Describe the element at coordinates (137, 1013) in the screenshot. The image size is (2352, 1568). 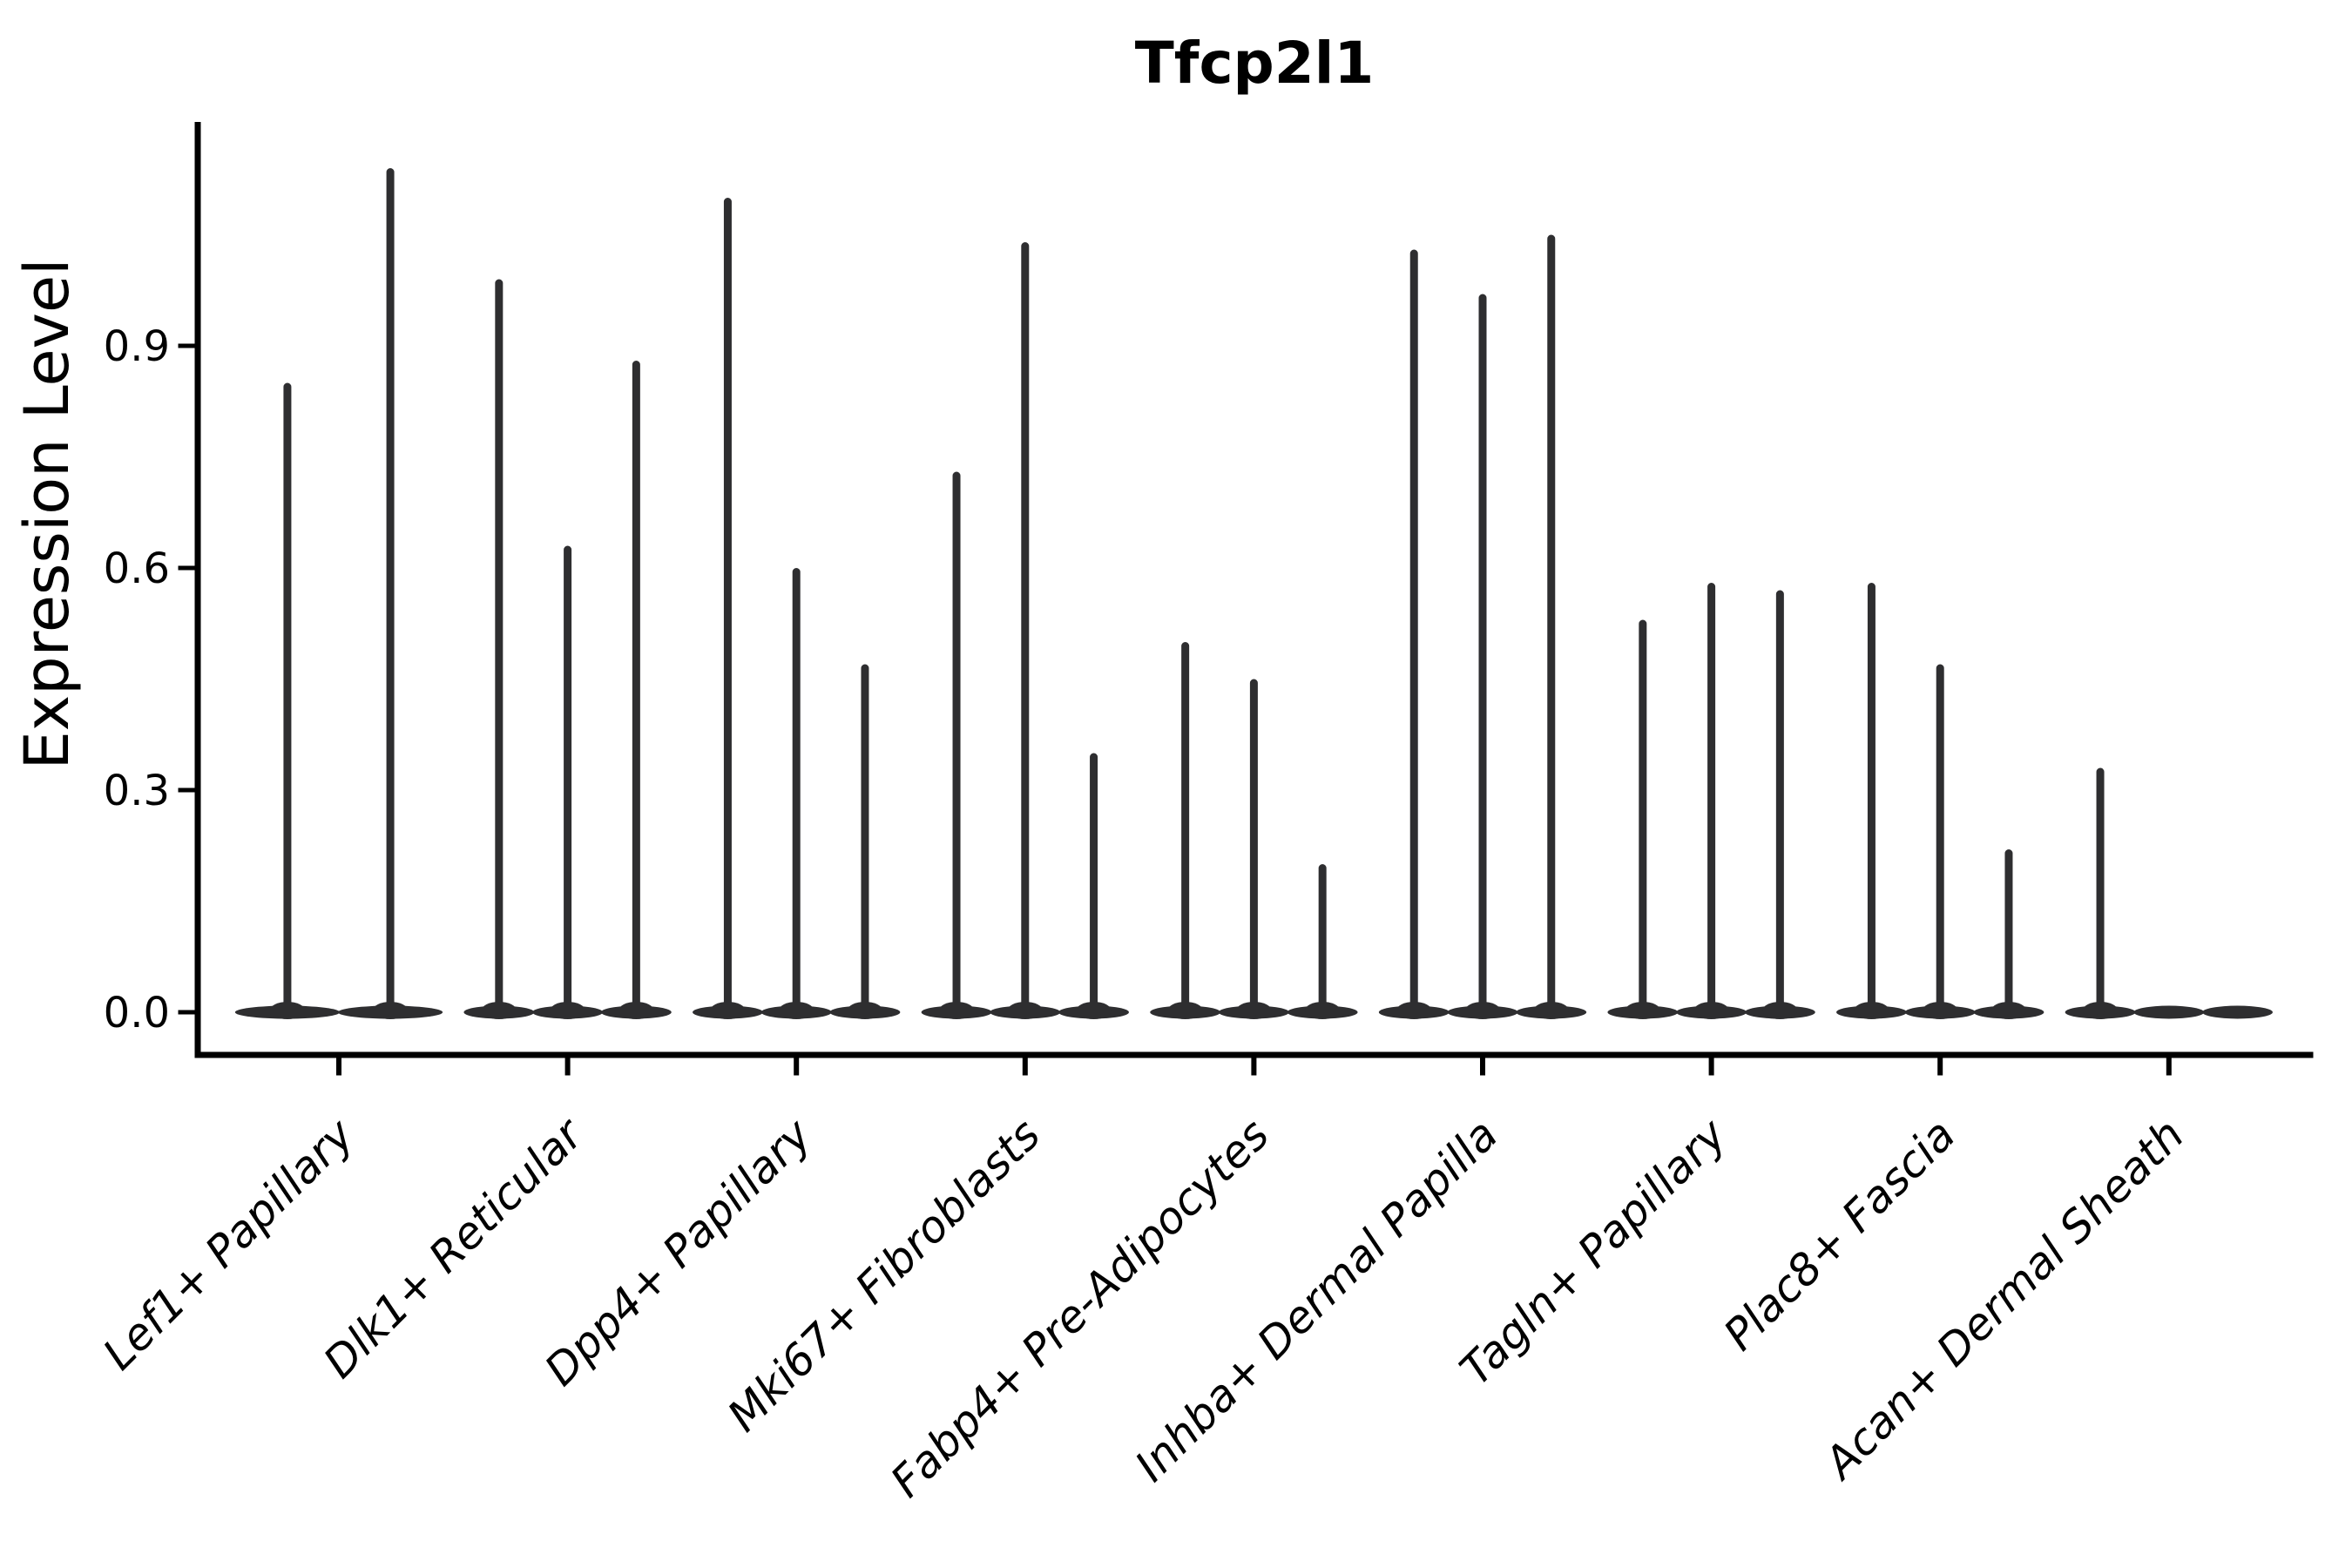
I see `y-tick-label: 0.0` at that location.